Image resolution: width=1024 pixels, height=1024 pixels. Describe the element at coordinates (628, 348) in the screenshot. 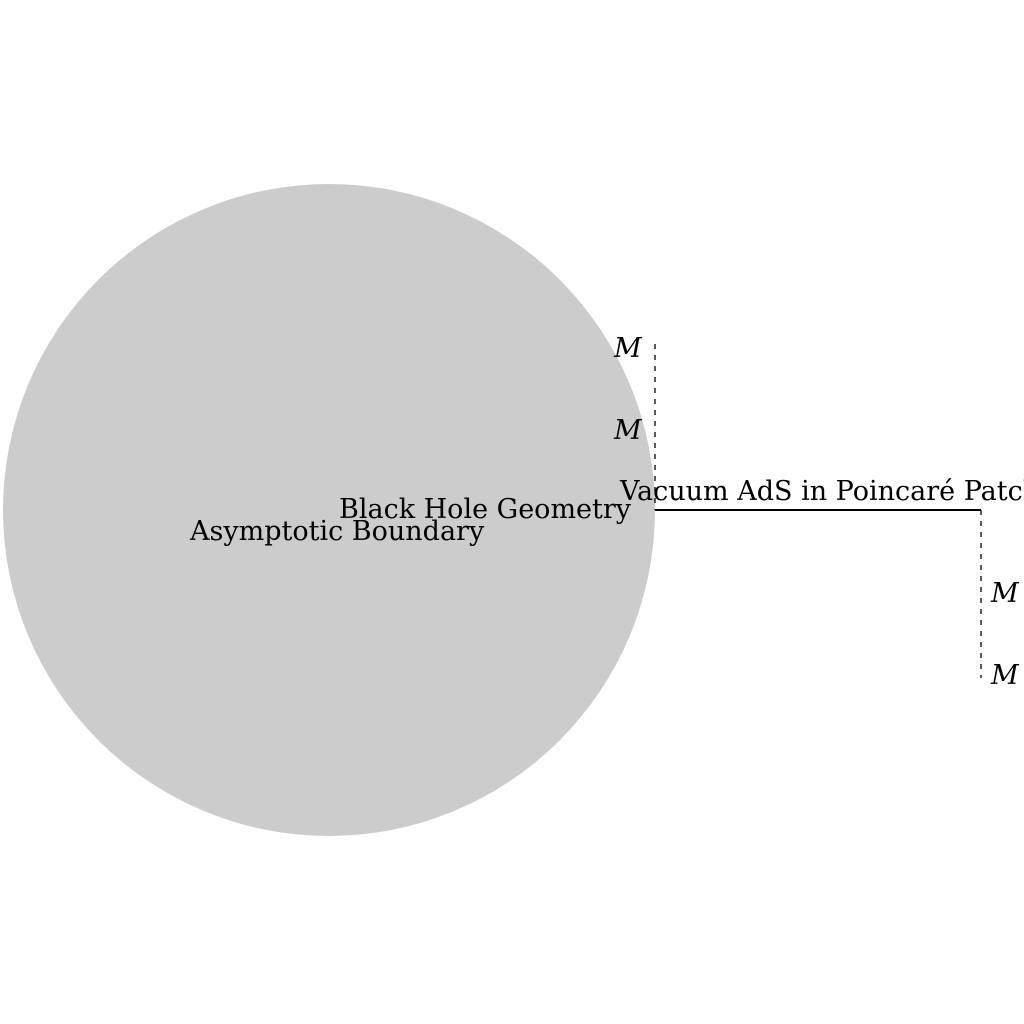

I see `mass-label-left-upper: M` at that location.